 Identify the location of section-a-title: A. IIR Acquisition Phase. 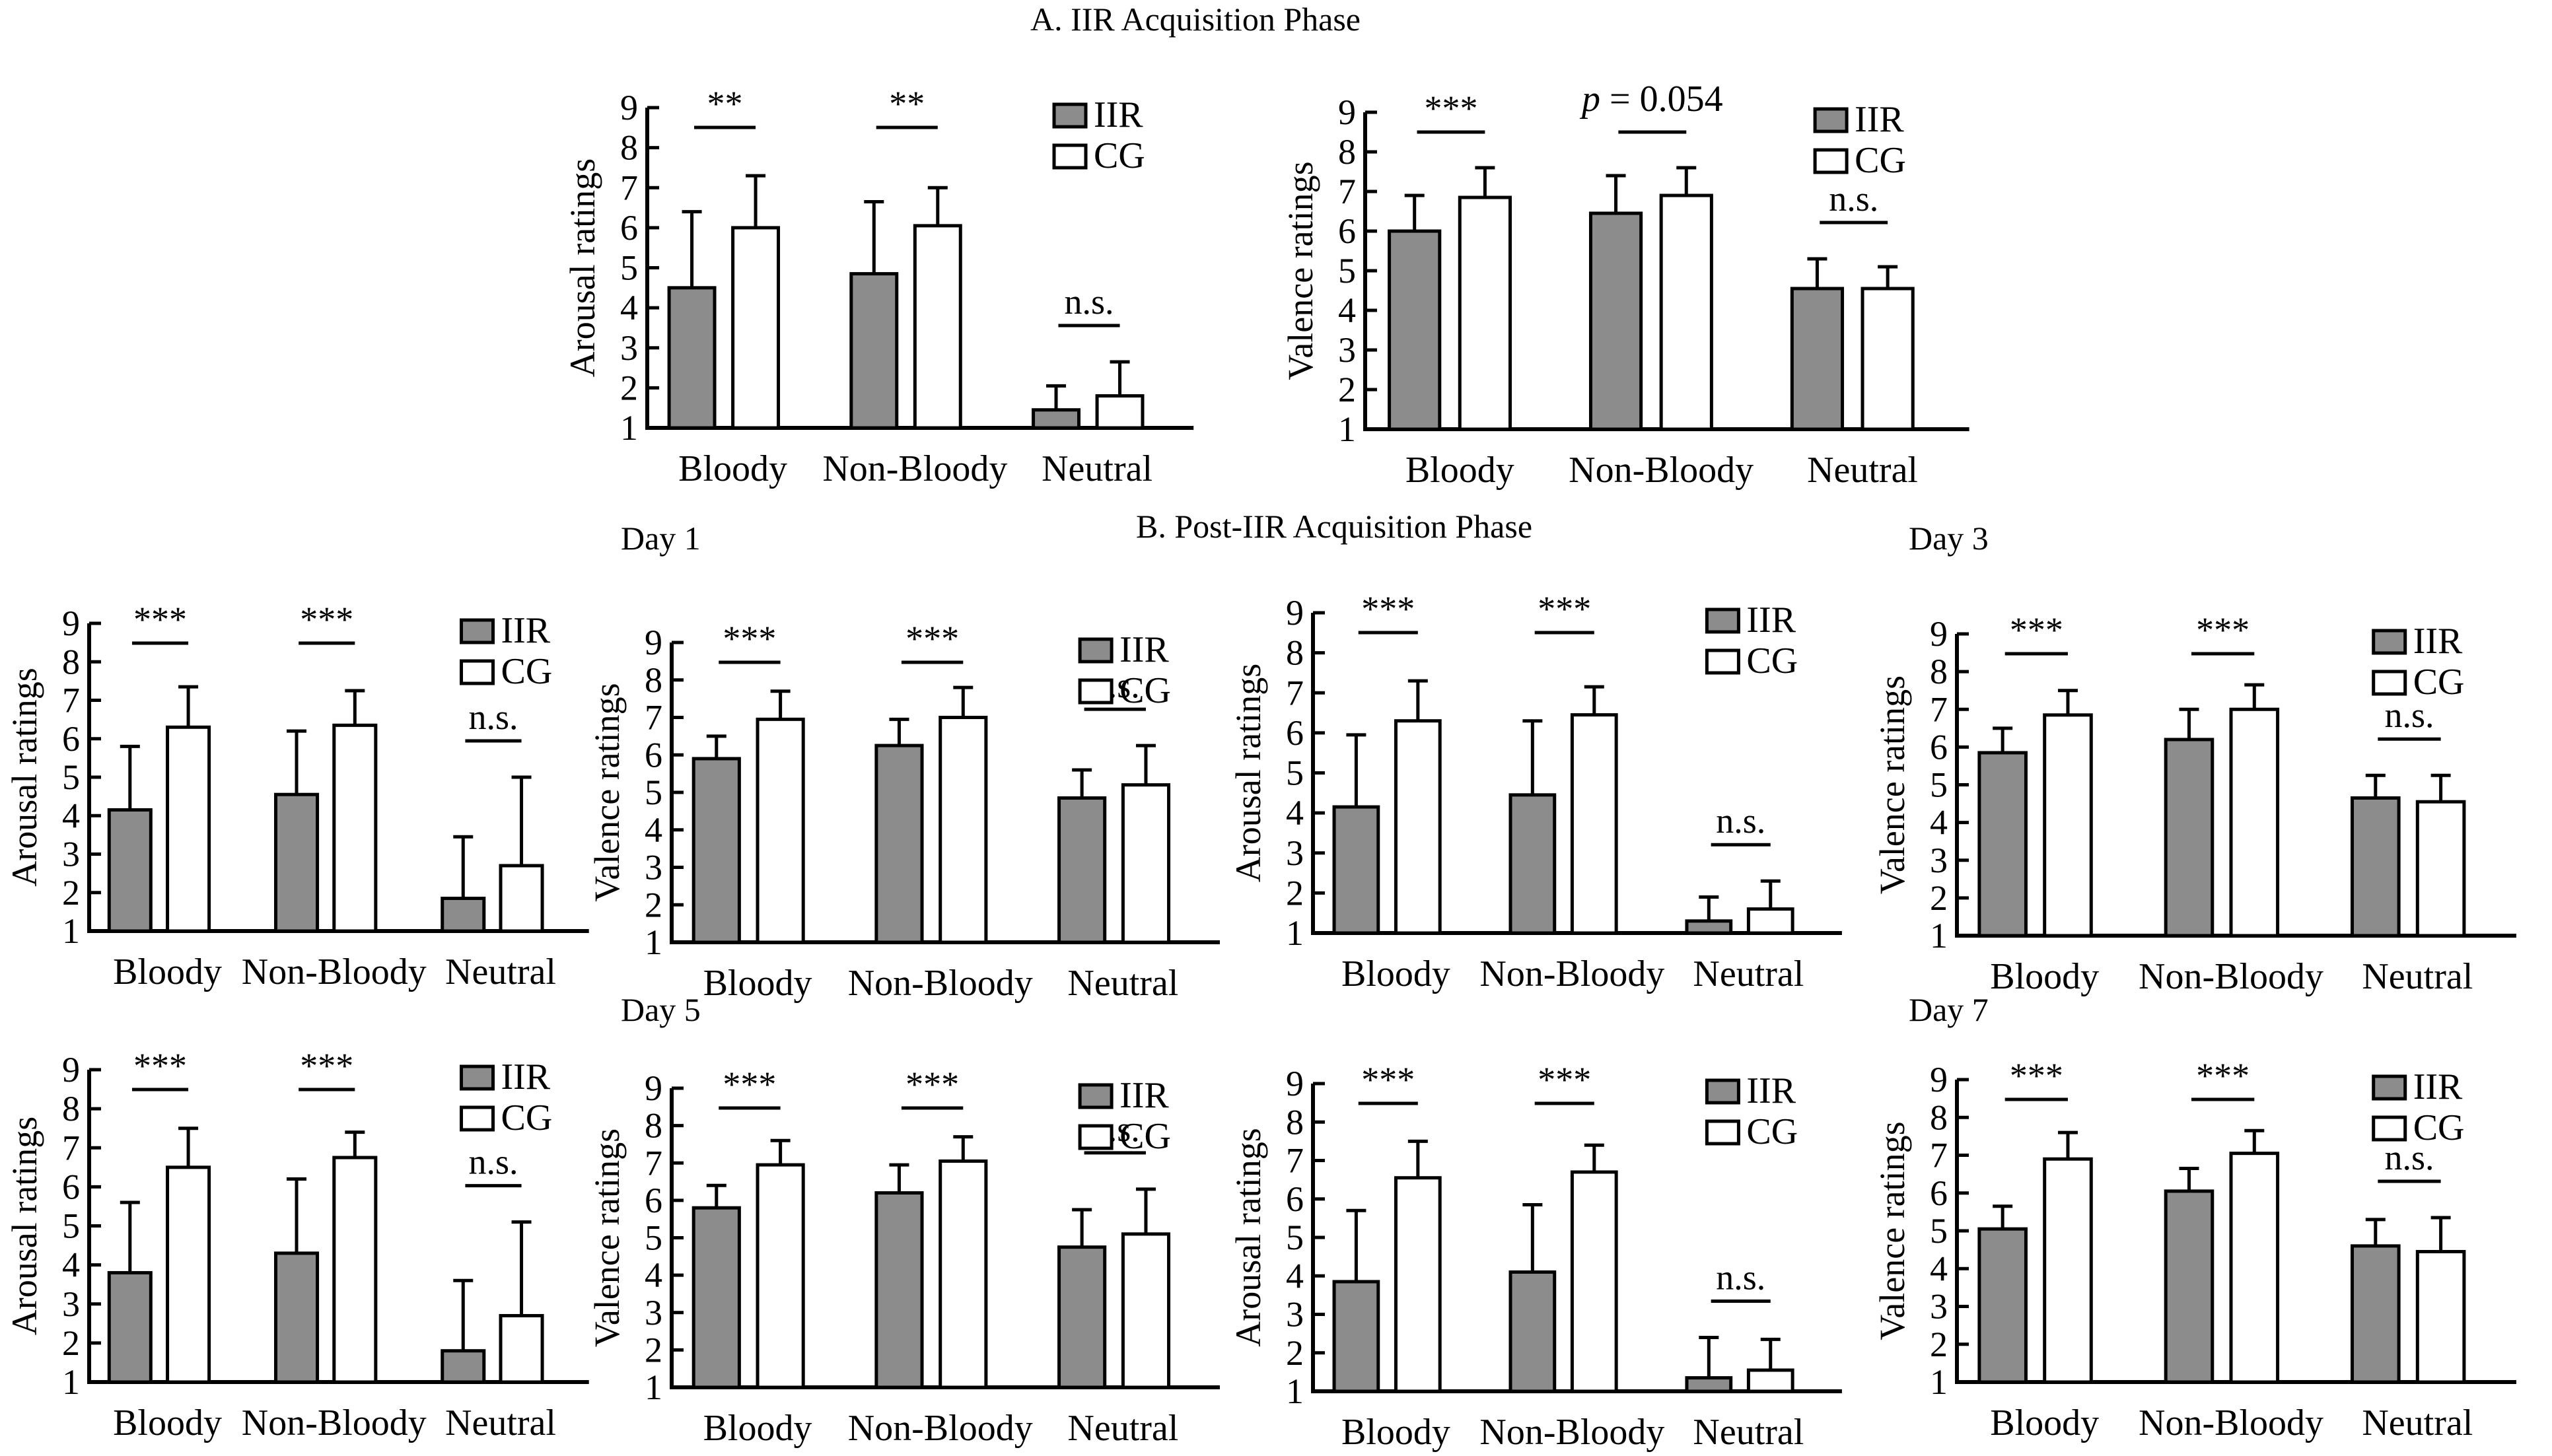
(1195, 19).